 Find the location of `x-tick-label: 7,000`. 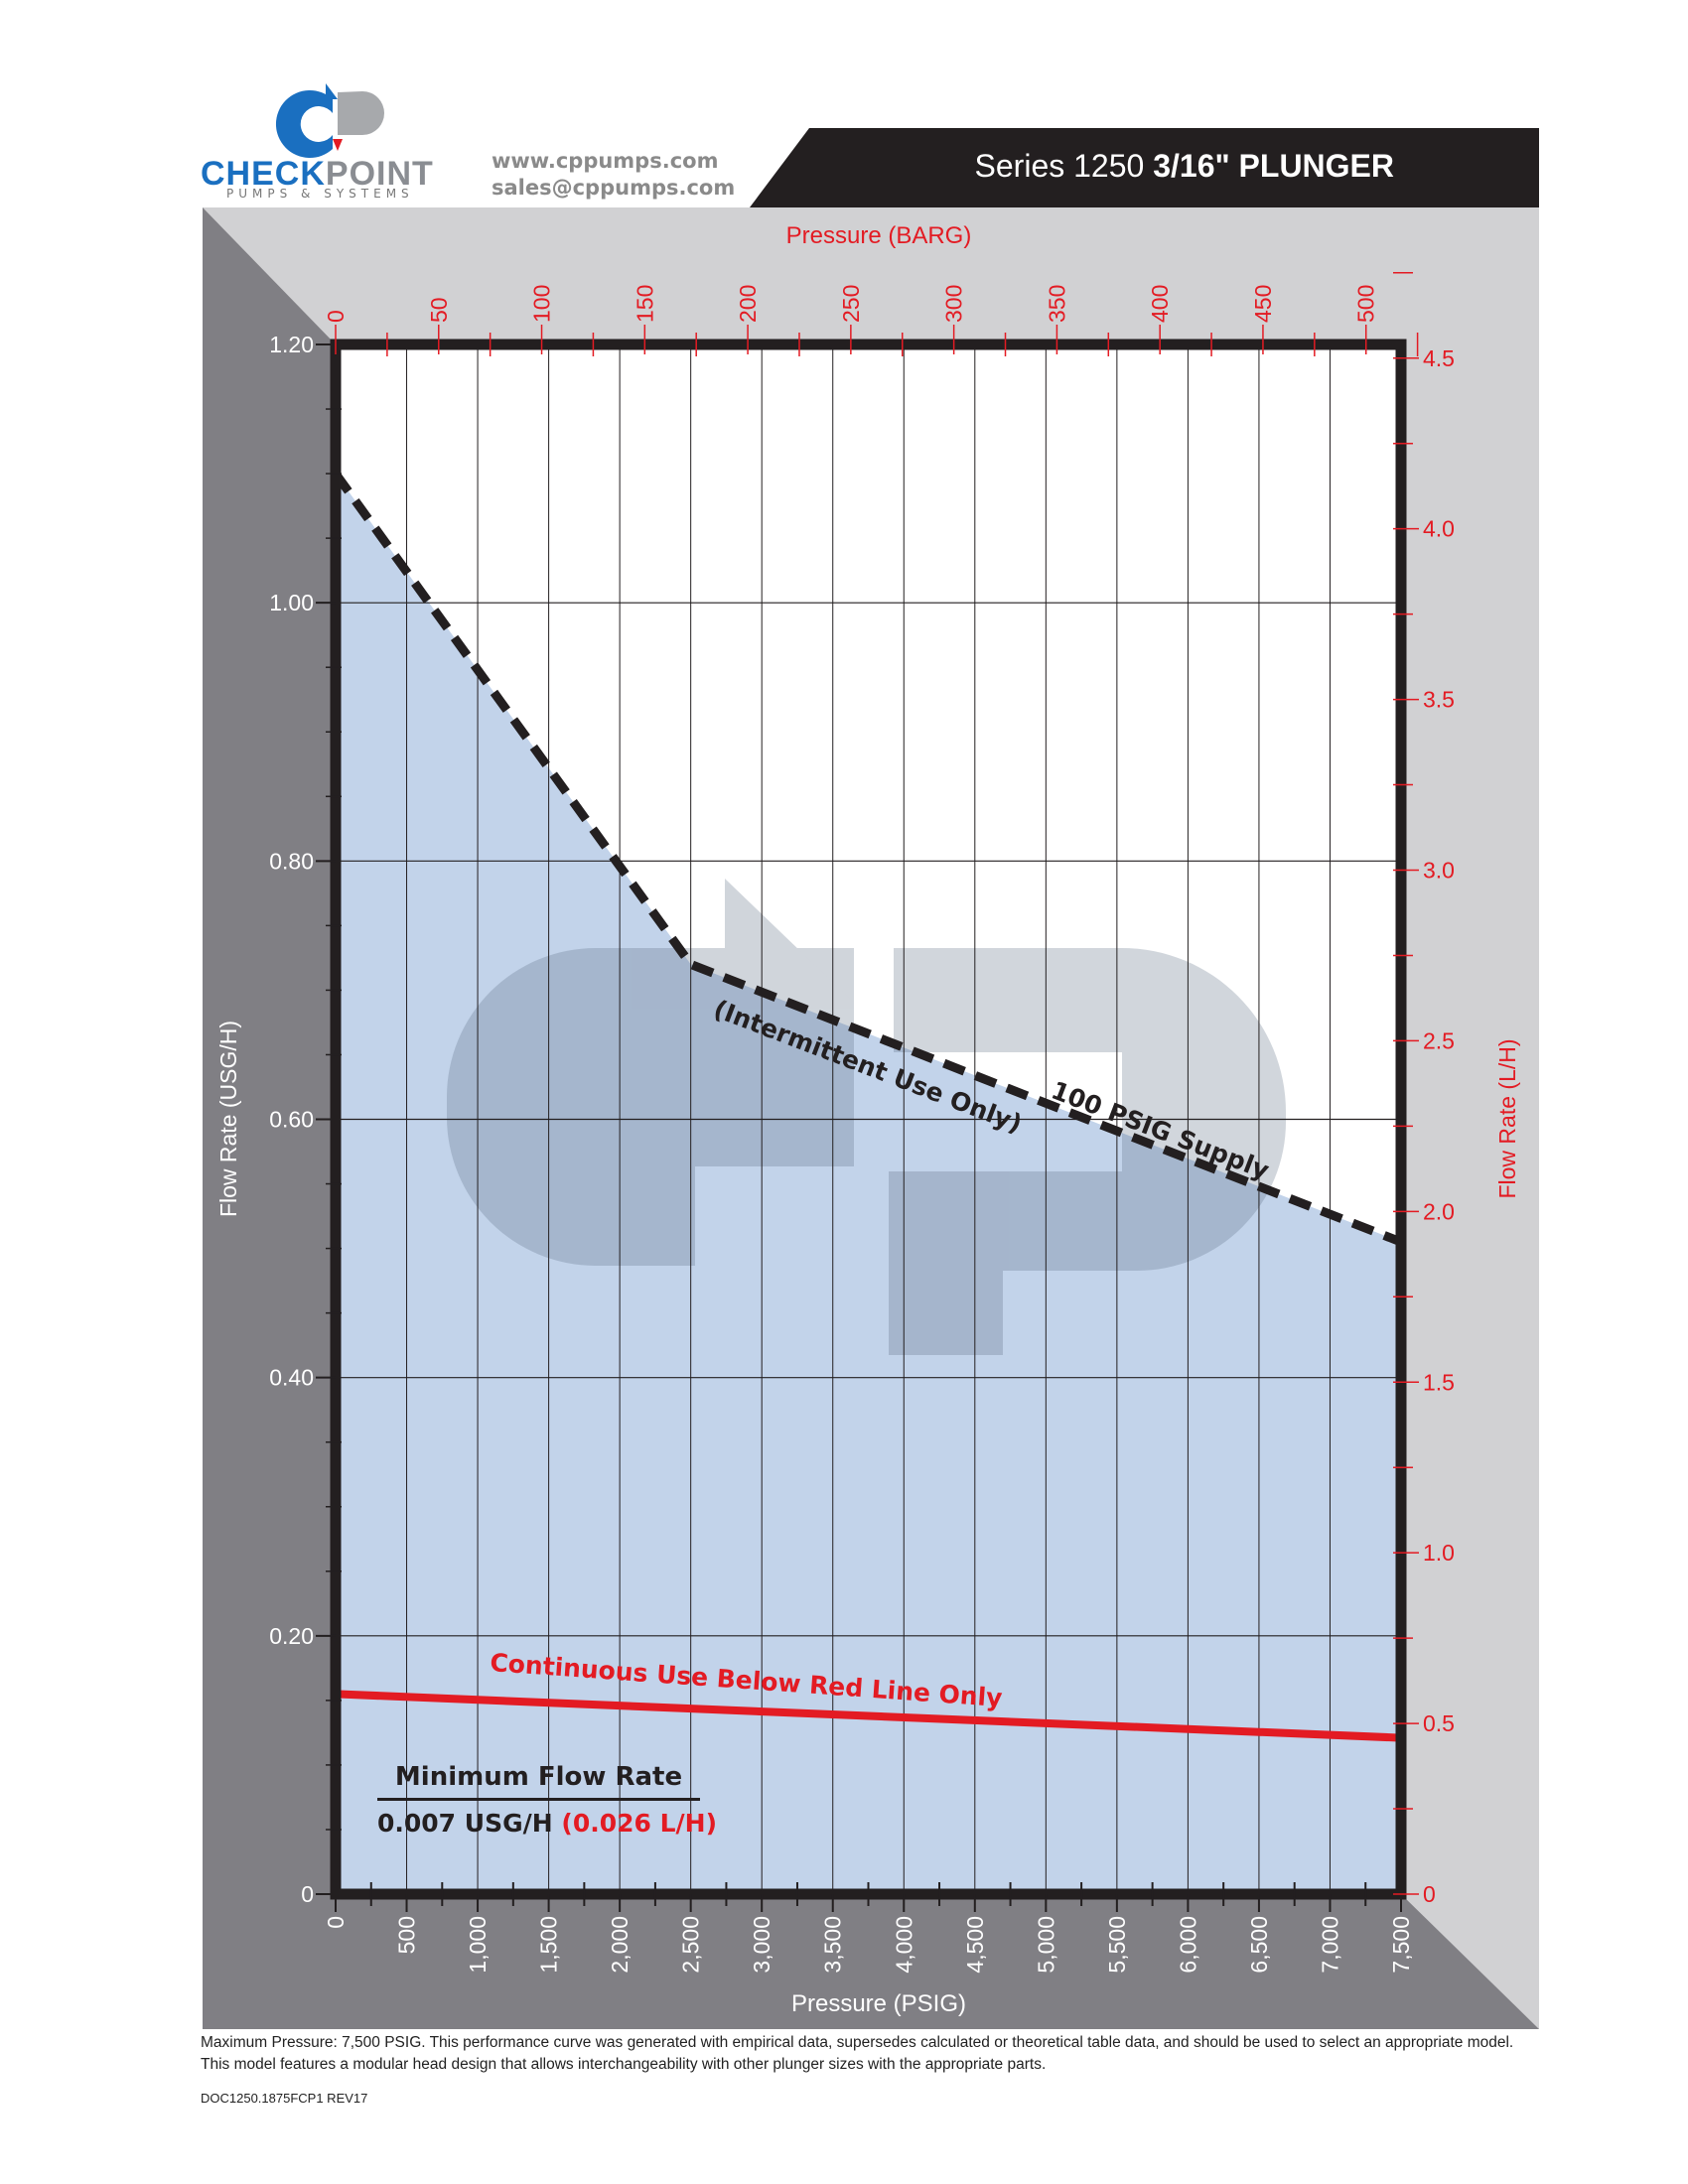

x-tick-label: 7,000 is located at coordinates (1329, 1945).